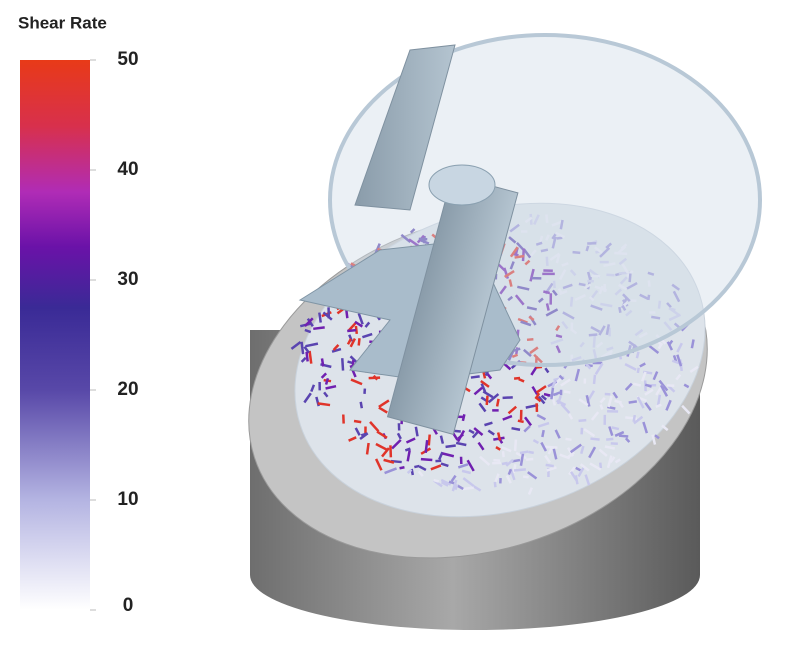  What do you see at coordinates (114, 332) in the screenshot?
I see `colorbar-ticks: 0 10 20 30 40 50` at bounding box center [114, 332].